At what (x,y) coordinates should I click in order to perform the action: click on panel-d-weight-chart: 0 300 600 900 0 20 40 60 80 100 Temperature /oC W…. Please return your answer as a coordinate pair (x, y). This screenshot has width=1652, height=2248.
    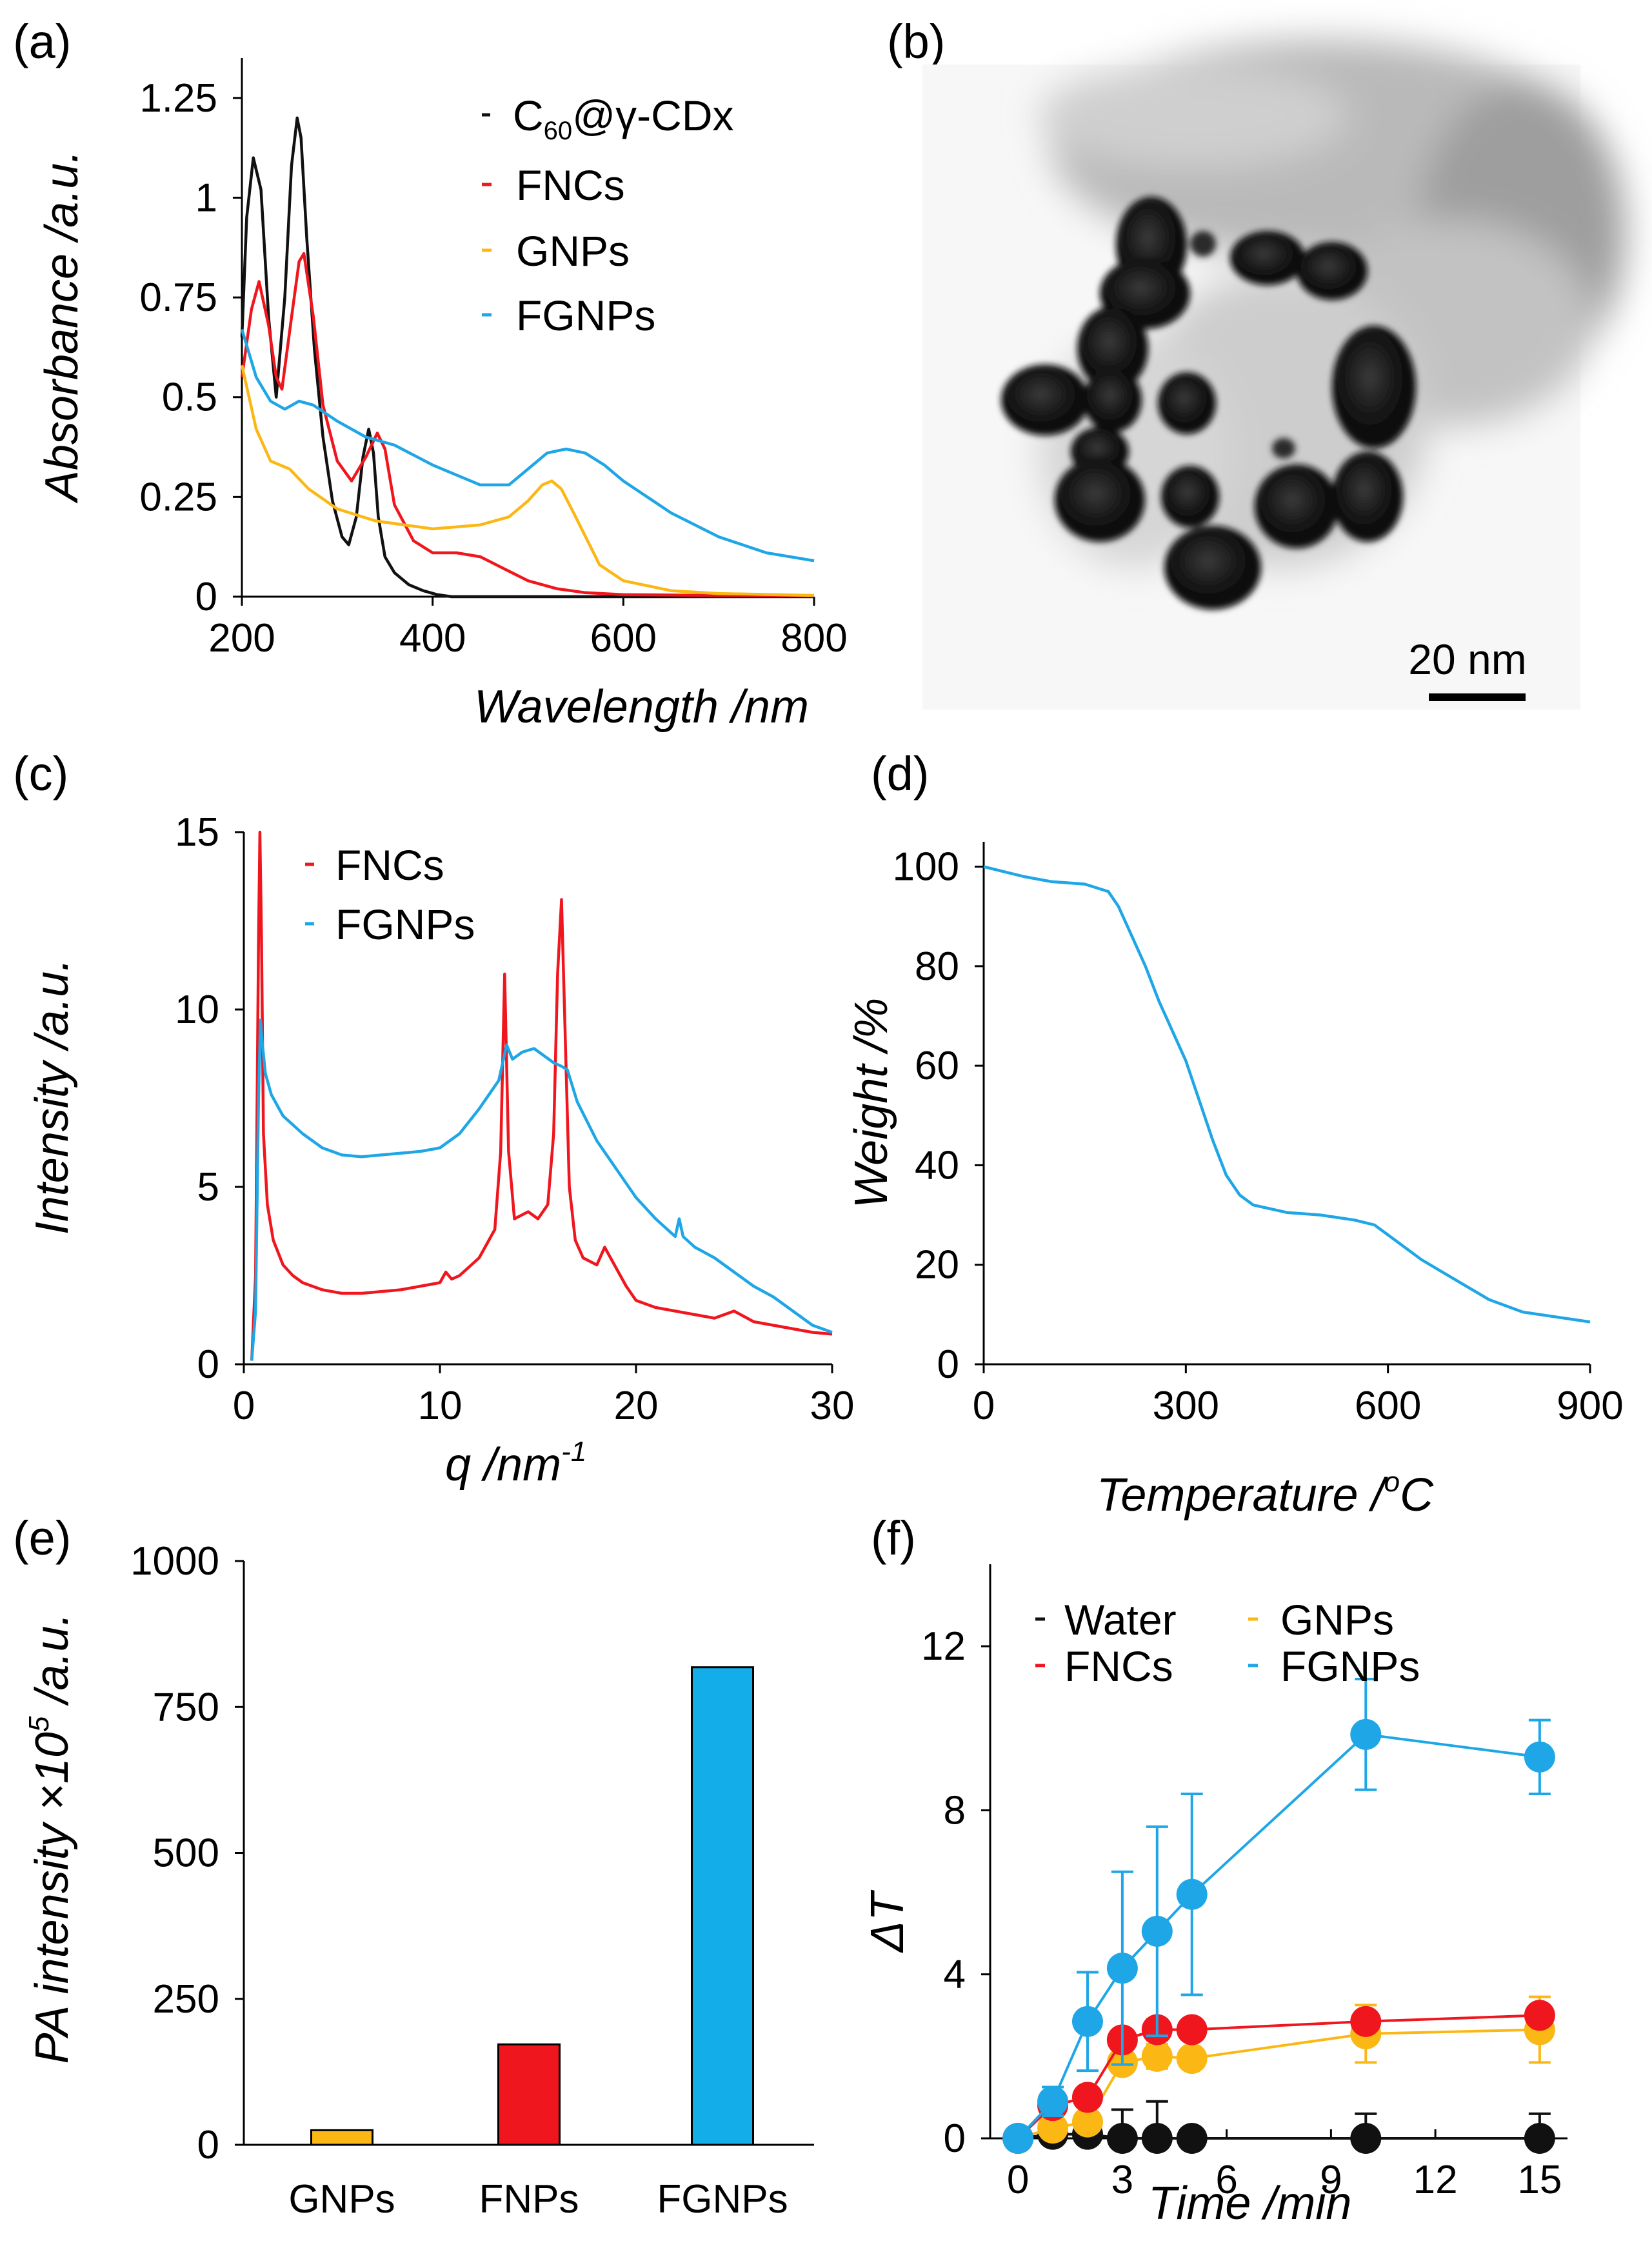
    Looking at the image, I should click on (1235, 1181).